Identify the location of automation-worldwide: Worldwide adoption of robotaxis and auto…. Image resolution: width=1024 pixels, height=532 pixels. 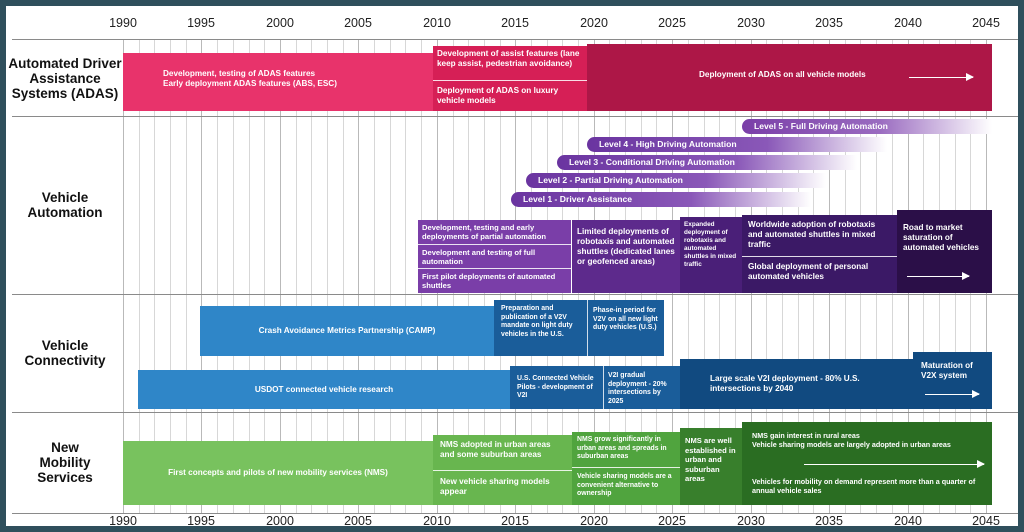
(812, 234).